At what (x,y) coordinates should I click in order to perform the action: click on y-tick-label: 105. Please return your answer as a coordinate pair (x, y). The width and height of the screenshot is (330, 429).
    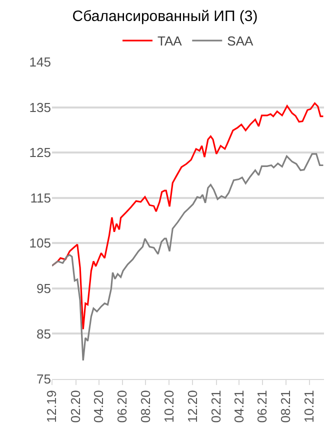
    Looking at the image, I should click on (40, 243).